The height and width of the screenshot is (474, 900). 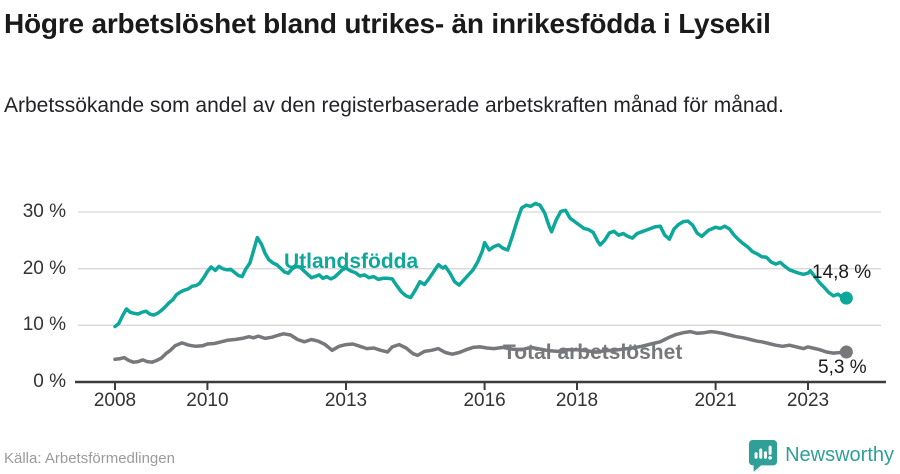 I want to click on x-tick-label: 2013, so click(x=346, y=400).